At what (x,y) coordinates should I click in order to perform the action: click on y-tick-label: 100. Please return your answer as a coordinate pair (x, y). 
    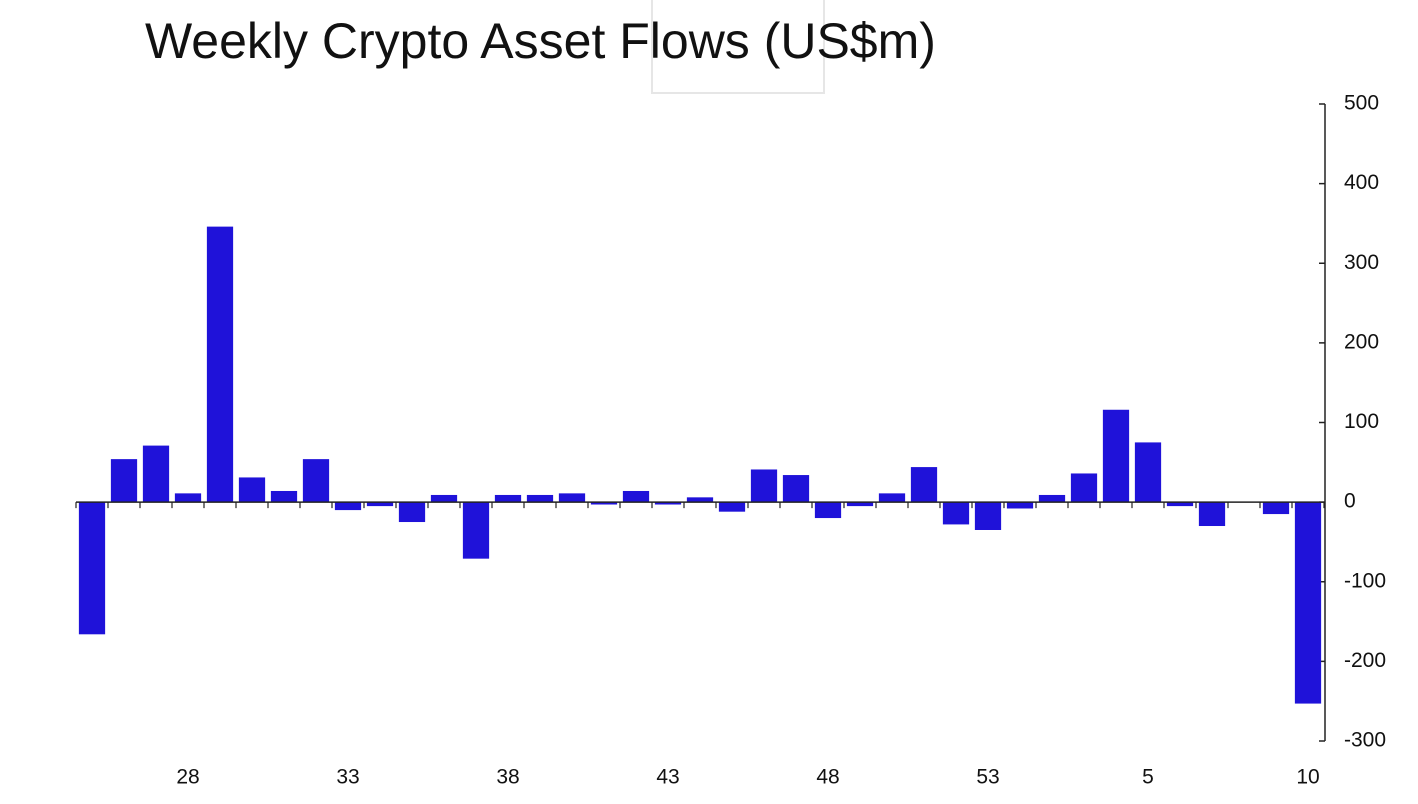
    Looking at the image, I should click on (1361, 421).